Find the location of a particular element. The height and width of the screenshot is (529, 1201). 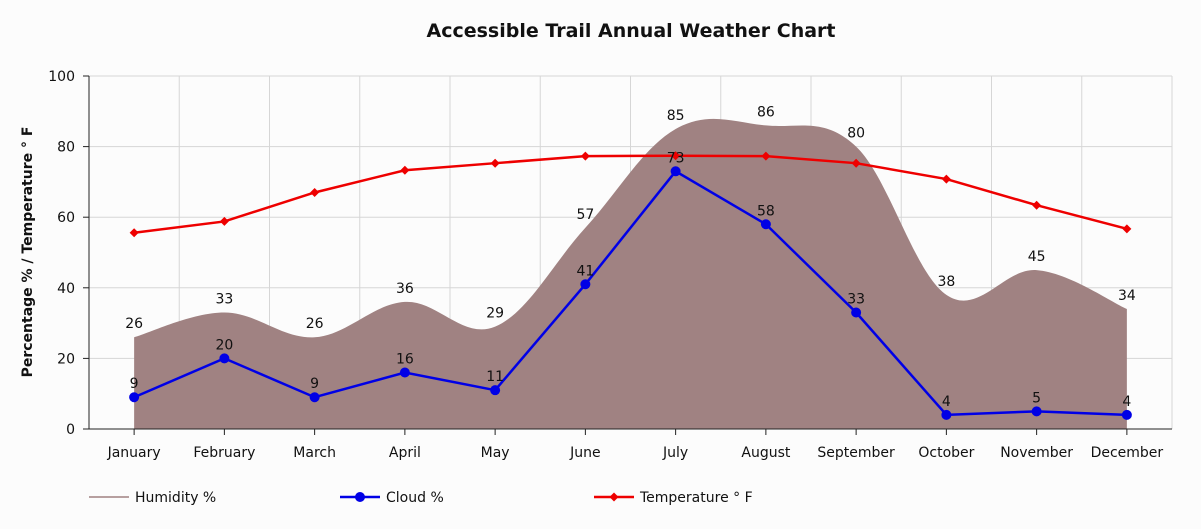

cloud-data-label: 16 is located at coordinates (405, 360).